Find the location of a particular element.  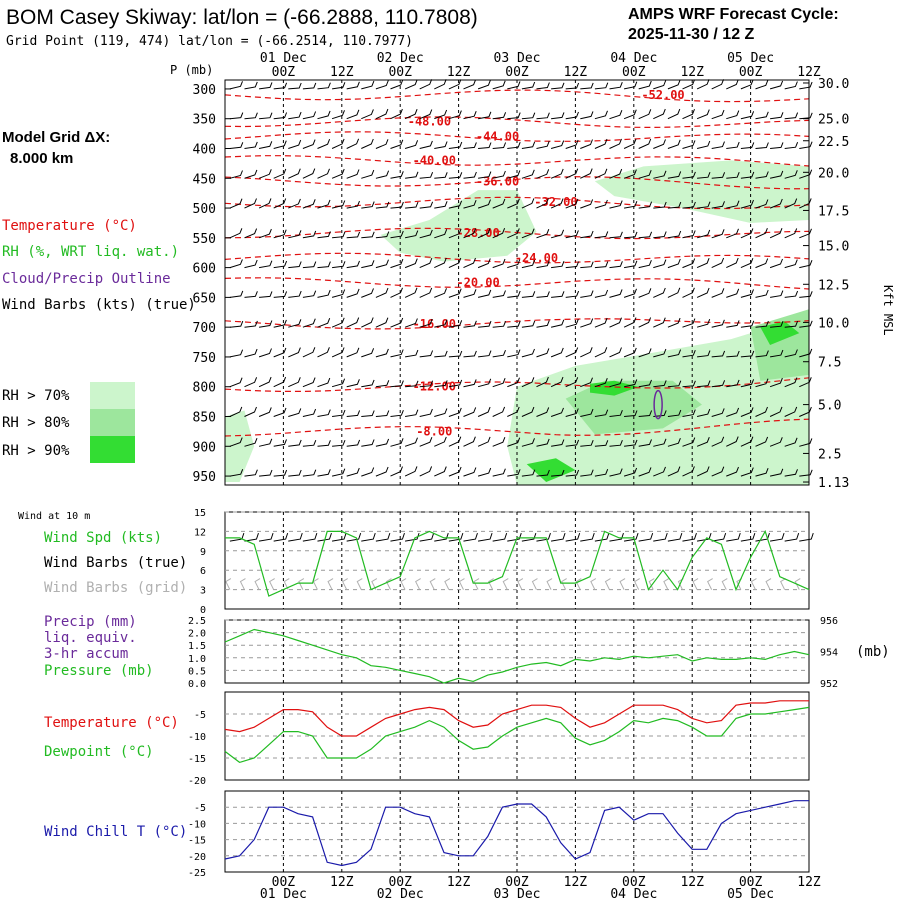

cloud-outline is located at coordinates (658, 404).